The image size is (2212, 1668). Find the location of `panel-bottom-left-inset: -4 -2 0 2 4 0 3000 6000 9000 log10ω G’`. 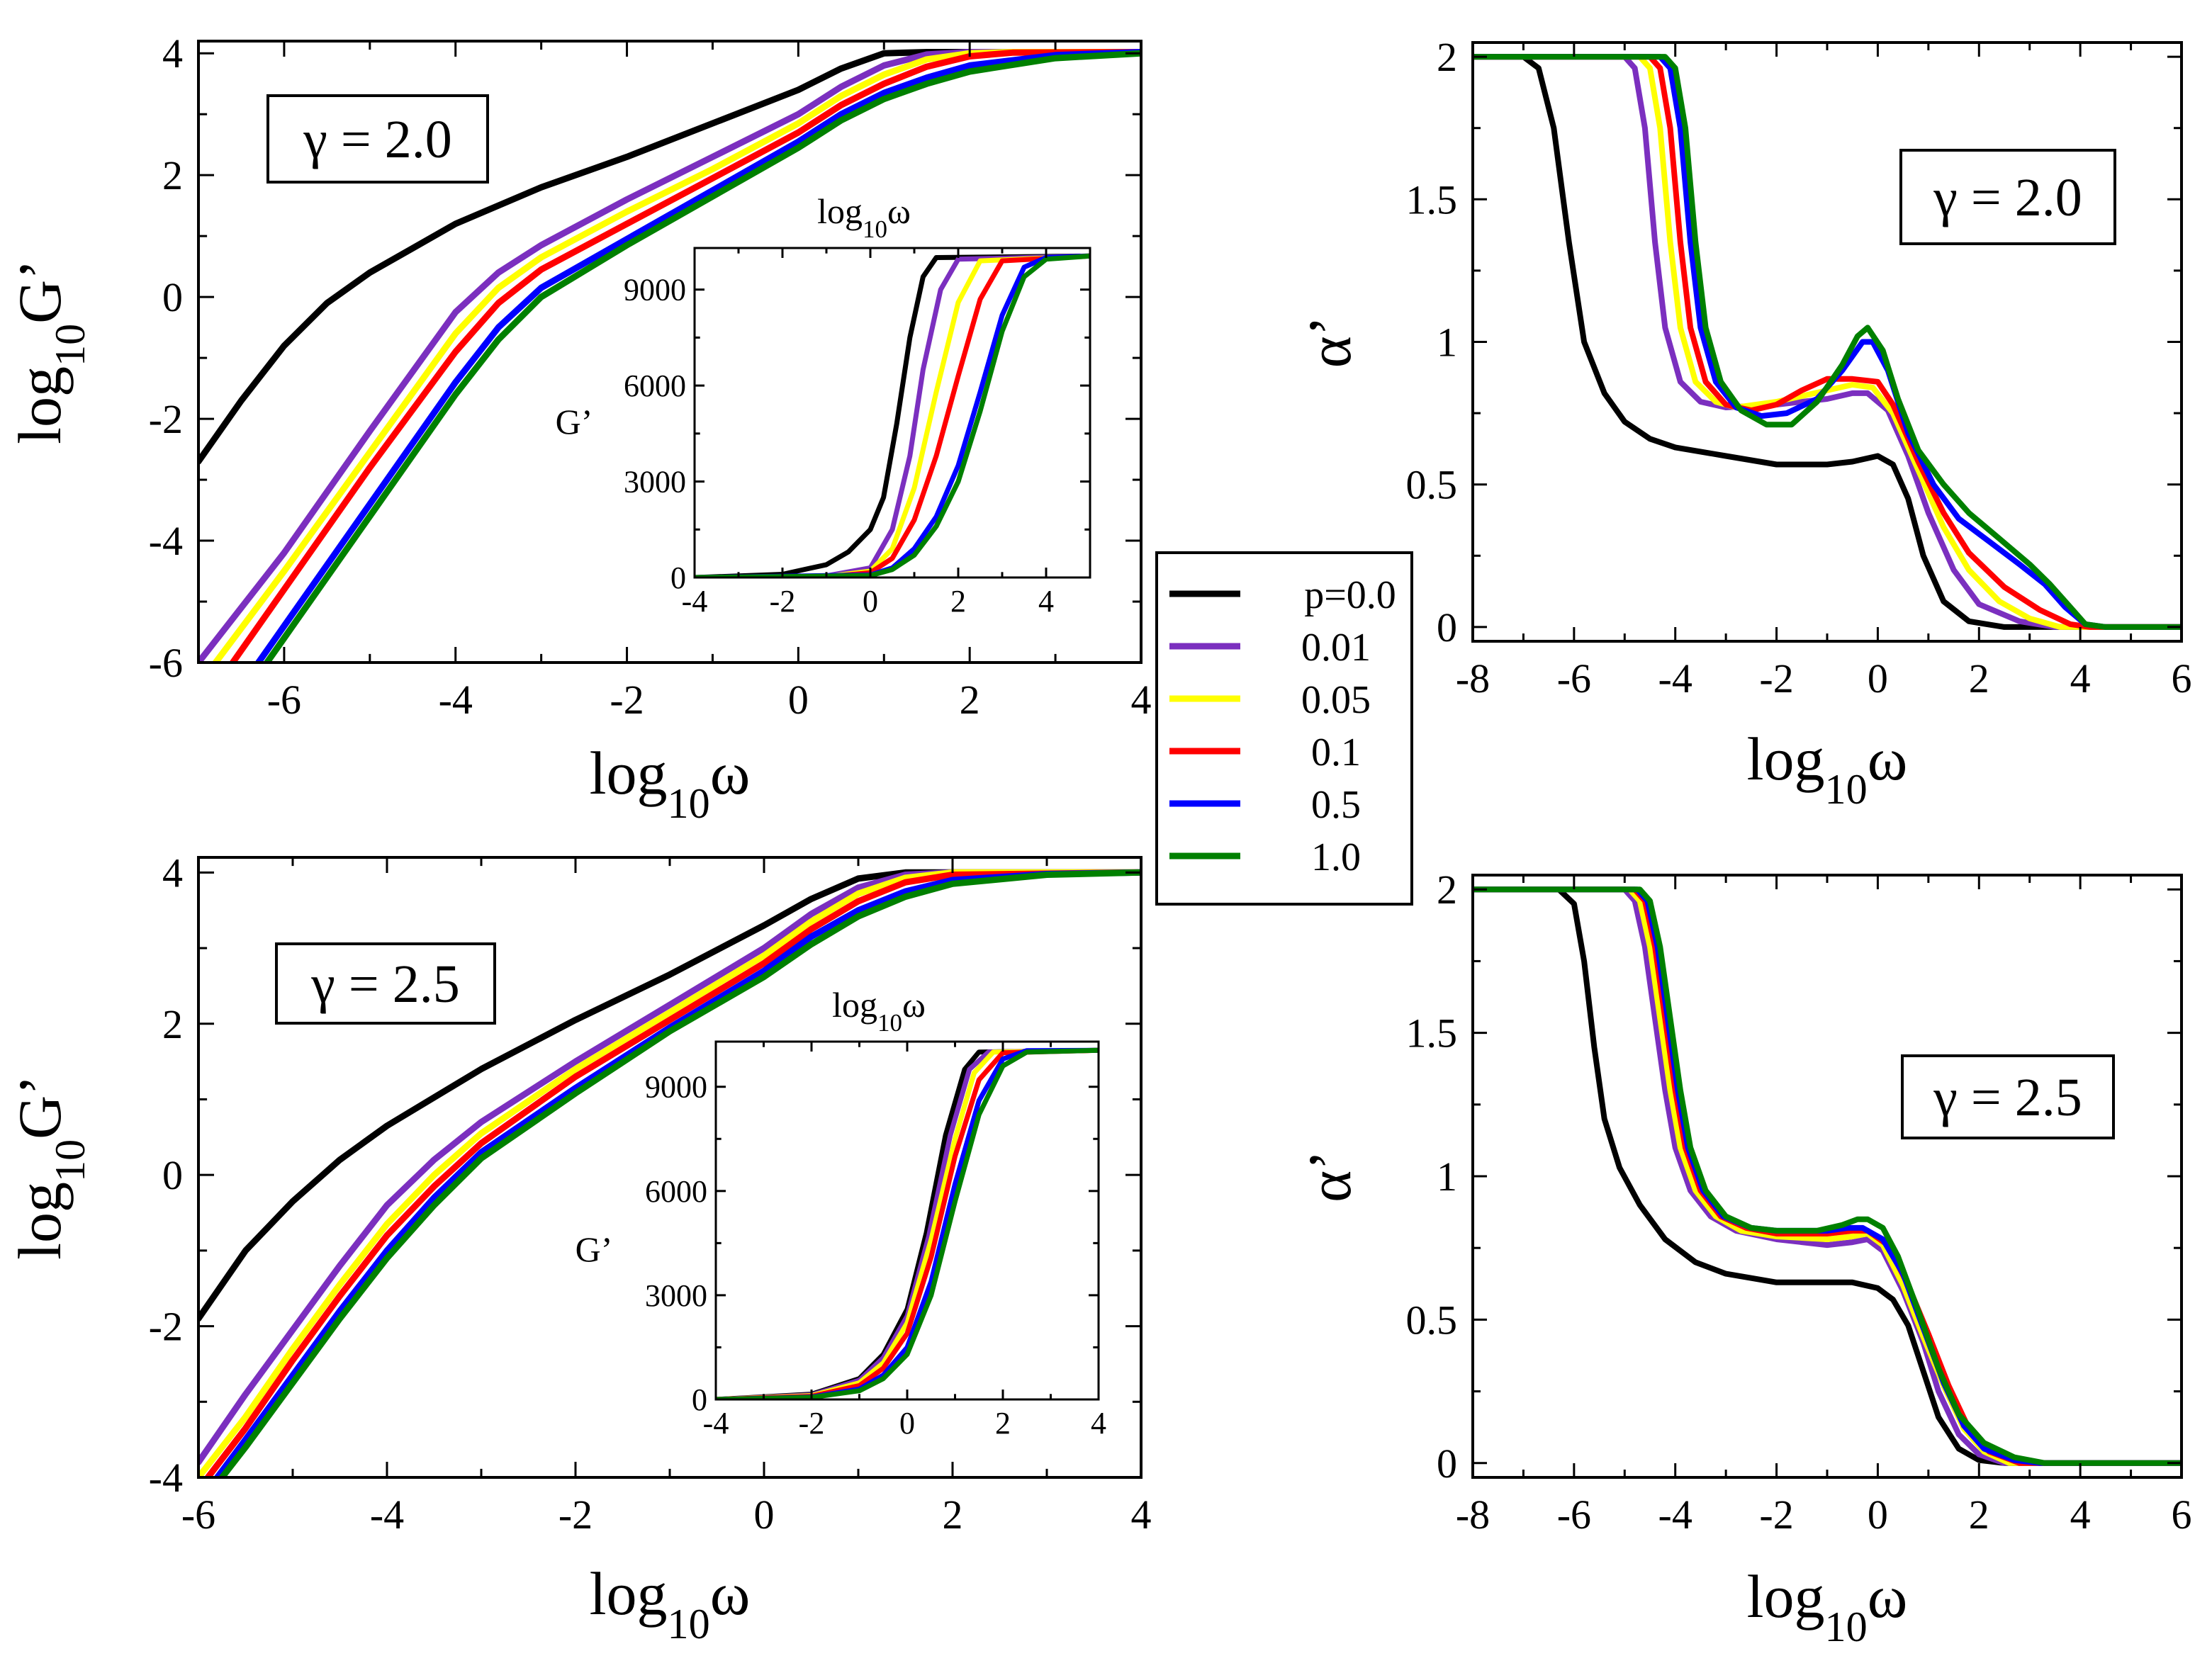

panel-bottom-left-inset: -4 -2 0 2 4 0 3000 6000 9000 log10ω G’ is located at coordinates (841, 1213).